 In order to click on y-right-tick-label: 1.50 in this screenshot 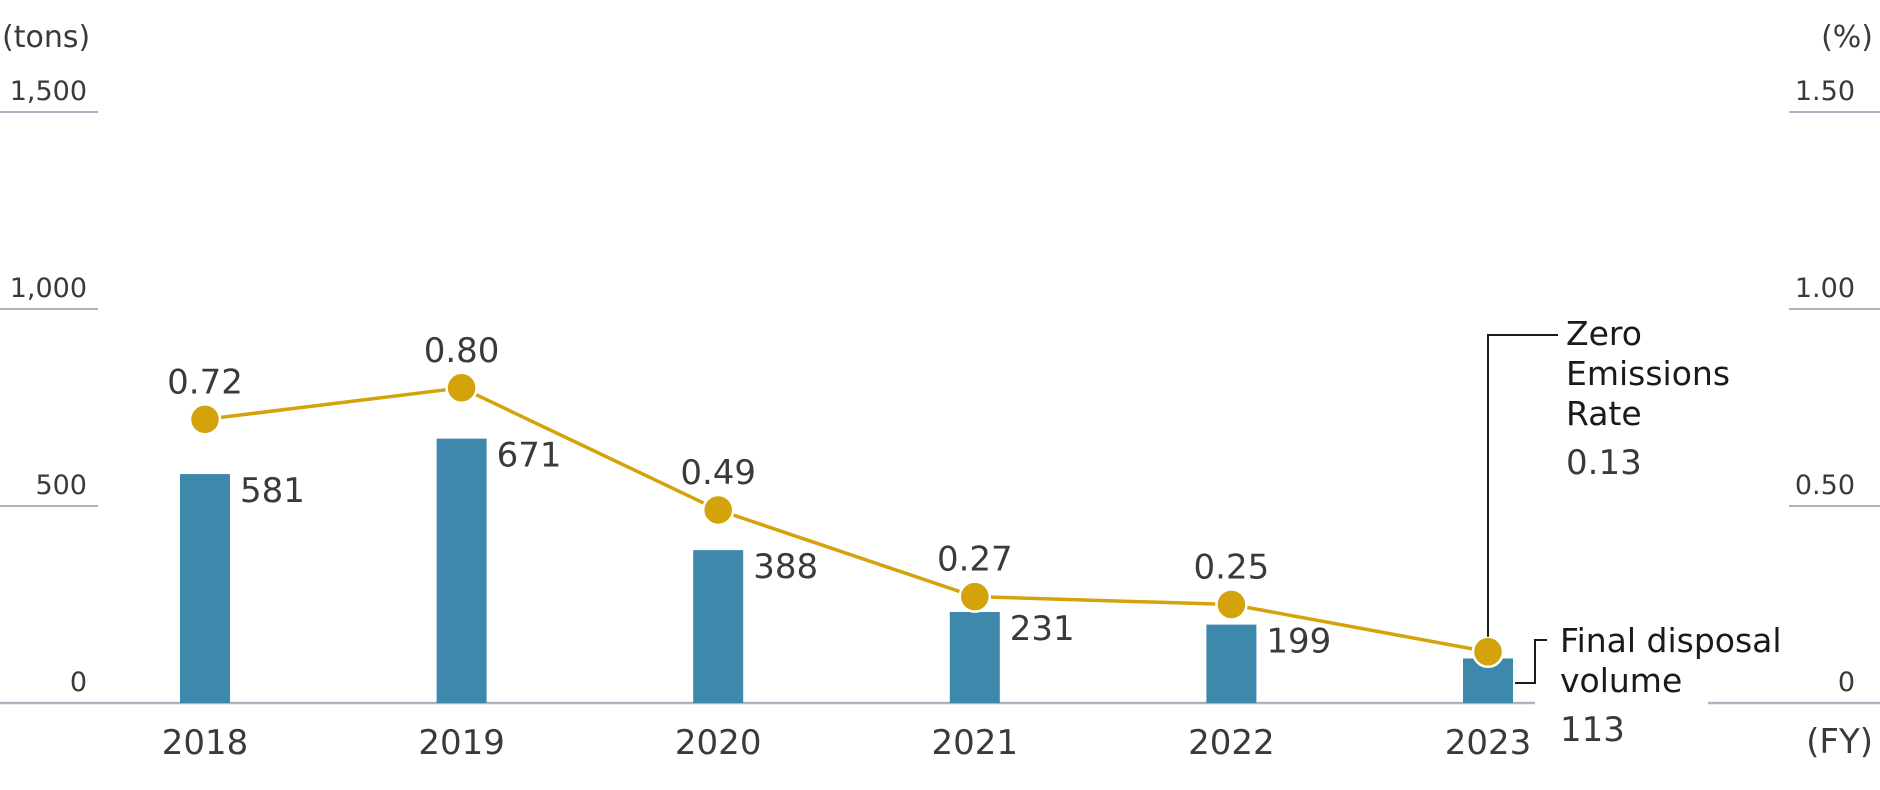, I will do `click(1825, 91)`.